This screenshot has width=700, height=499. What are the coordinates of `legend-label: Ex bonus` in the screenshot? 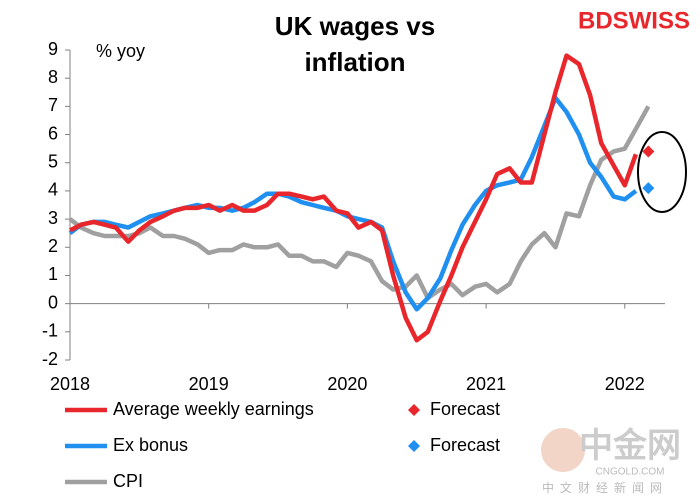 It's located at (150, 445).